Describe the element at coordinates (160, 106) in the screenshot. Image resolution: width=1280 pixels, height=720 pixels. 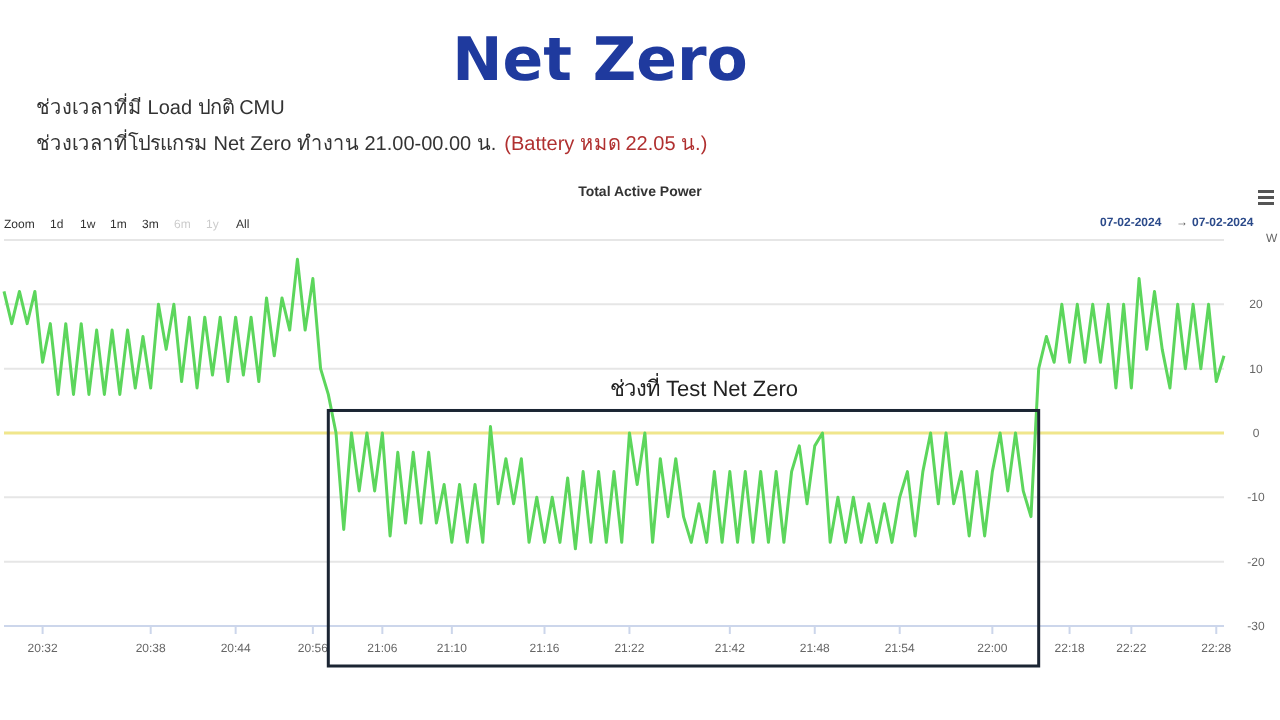
I see `text: ช่วงเวลาที่มี Load ปกติ CMU` at that location.